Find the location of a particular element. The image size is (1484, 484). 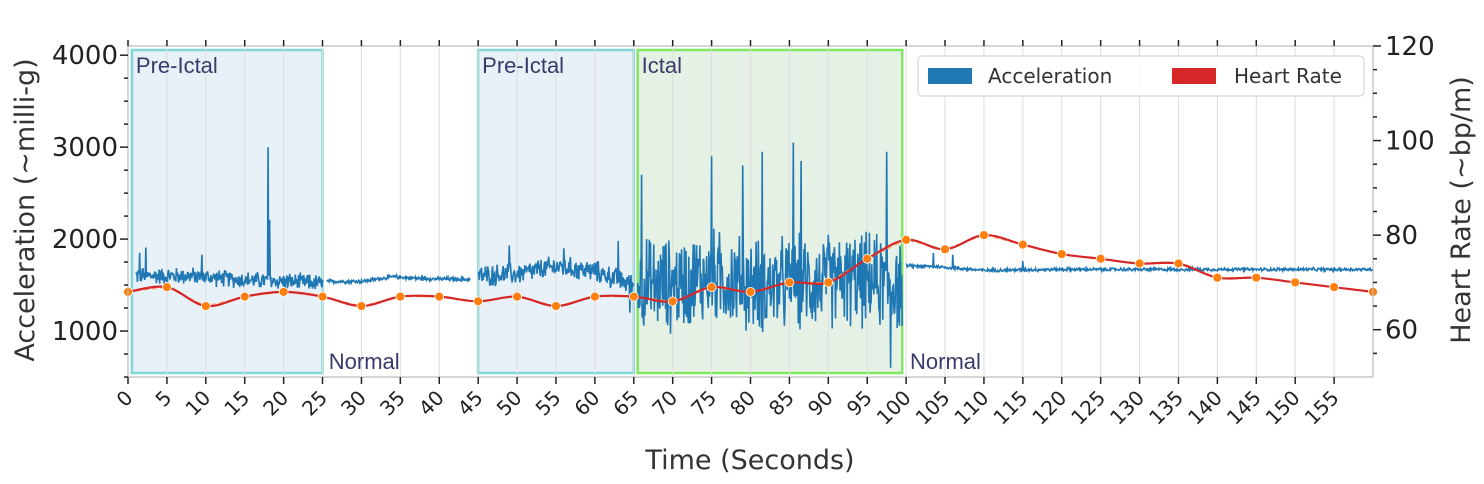

y-tick-label-right: 80 is located at coordinates (1401, 236).